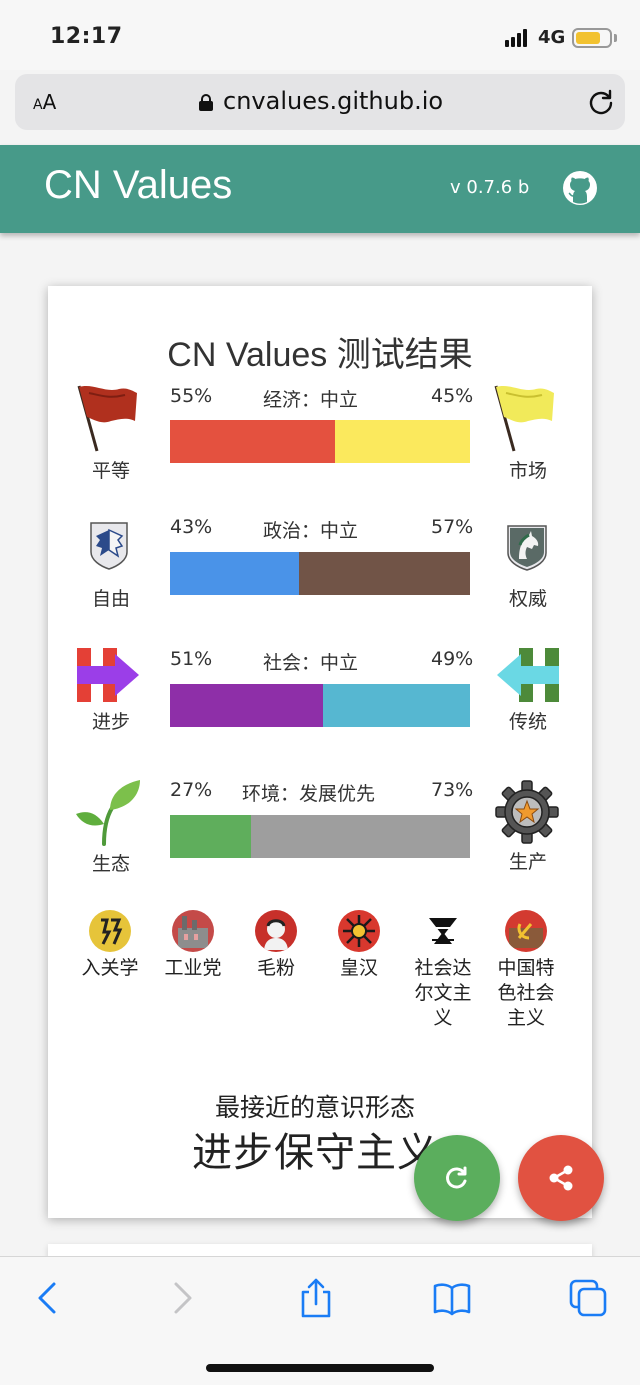  What do you see at coordinates (452, 659) in the screenshot?
I see `axis-right-pct: 49%` at bounding box center [452, 659].